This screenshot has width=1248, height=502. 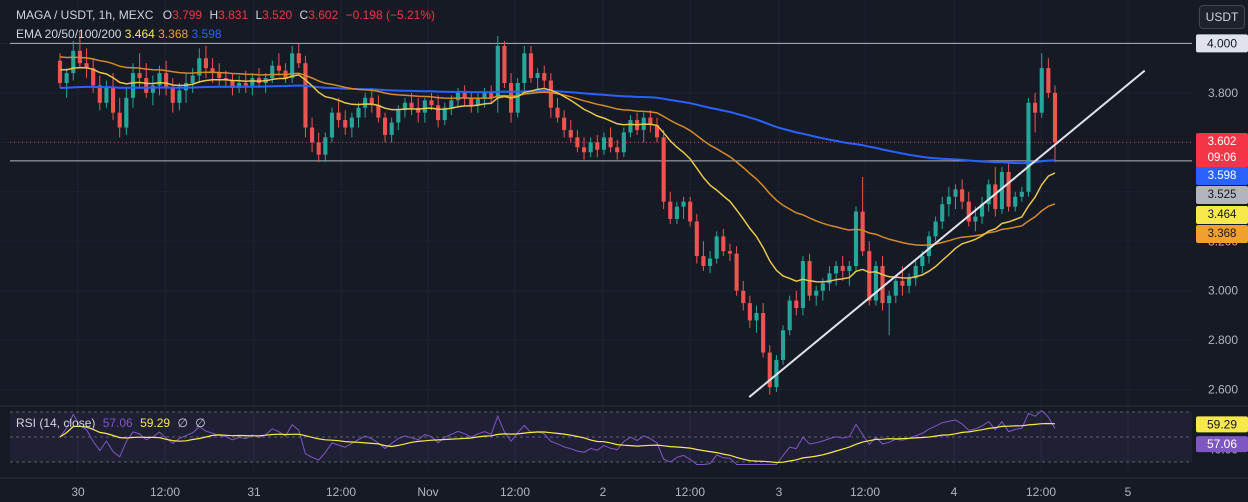 I want to click on symbol-label: MAGA / USDT, 1h, MEXC, so click(x=85, y=15).